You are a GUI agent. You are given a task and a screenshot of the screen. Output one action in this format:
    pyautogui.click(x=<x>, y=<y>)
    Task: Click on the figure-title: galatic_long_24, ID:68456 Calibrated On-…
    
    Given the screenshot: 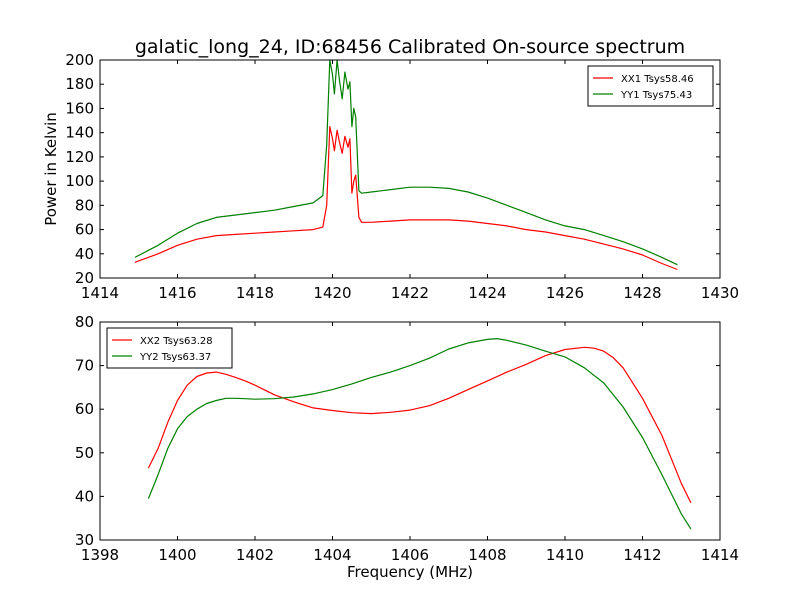 What is the action you would take?
    pyautogui.click(x=410, y=47)
    